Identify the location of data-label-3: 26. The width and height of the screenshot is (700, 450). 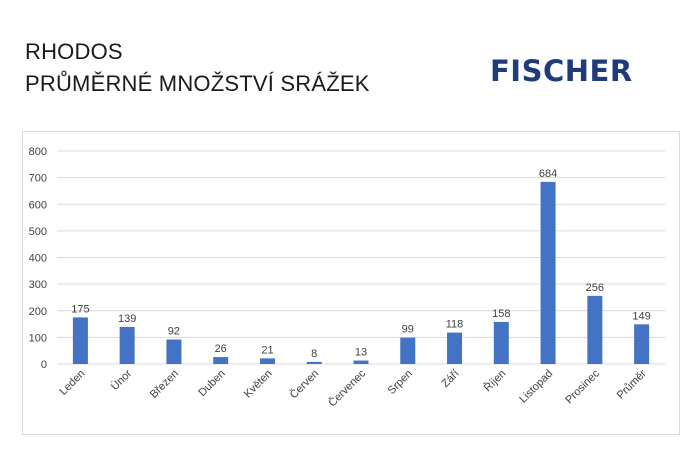
(221, 349).